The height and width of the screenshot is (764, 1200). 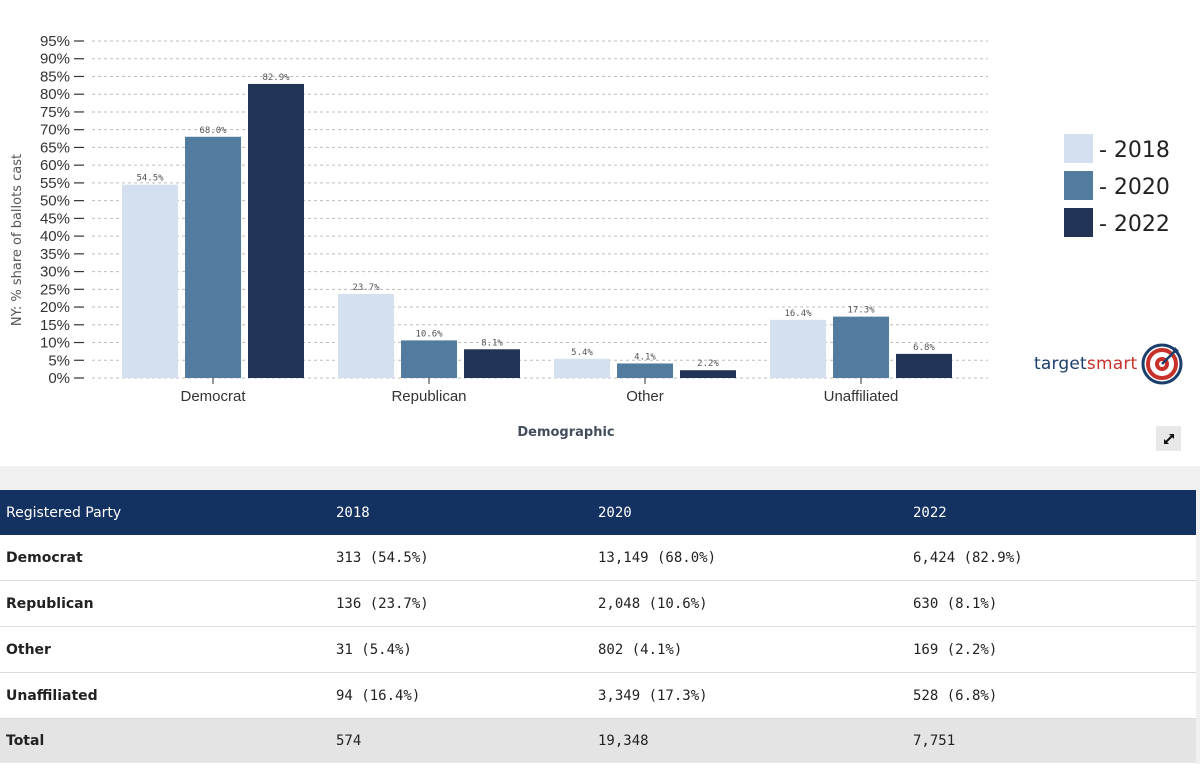 I want to click on y-tick-label: 20%, so click(x=55, y=307).